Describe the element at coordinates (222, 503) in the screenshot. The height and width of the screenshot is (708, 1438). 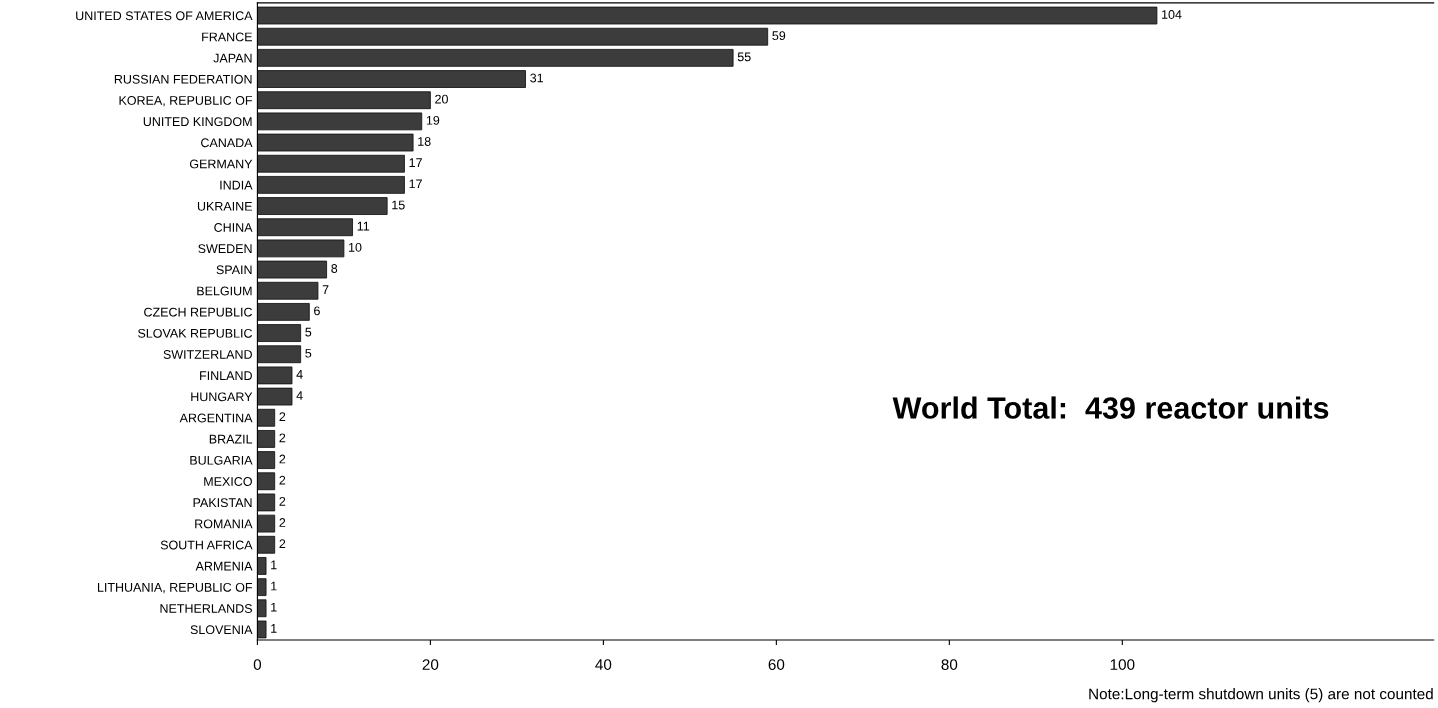
I see `y-tick-label: PAKISTAN` at that location.